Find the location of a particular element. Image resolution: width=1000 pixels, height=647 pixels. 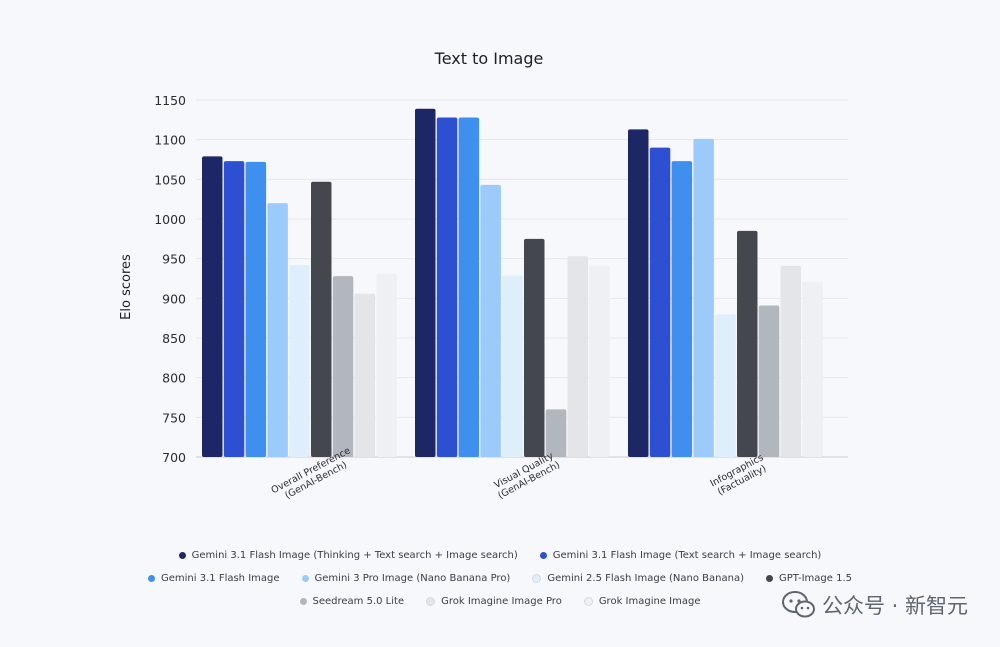

legend-item: Gemini 3.1 Flash Image is located at coordinates (214, 578).